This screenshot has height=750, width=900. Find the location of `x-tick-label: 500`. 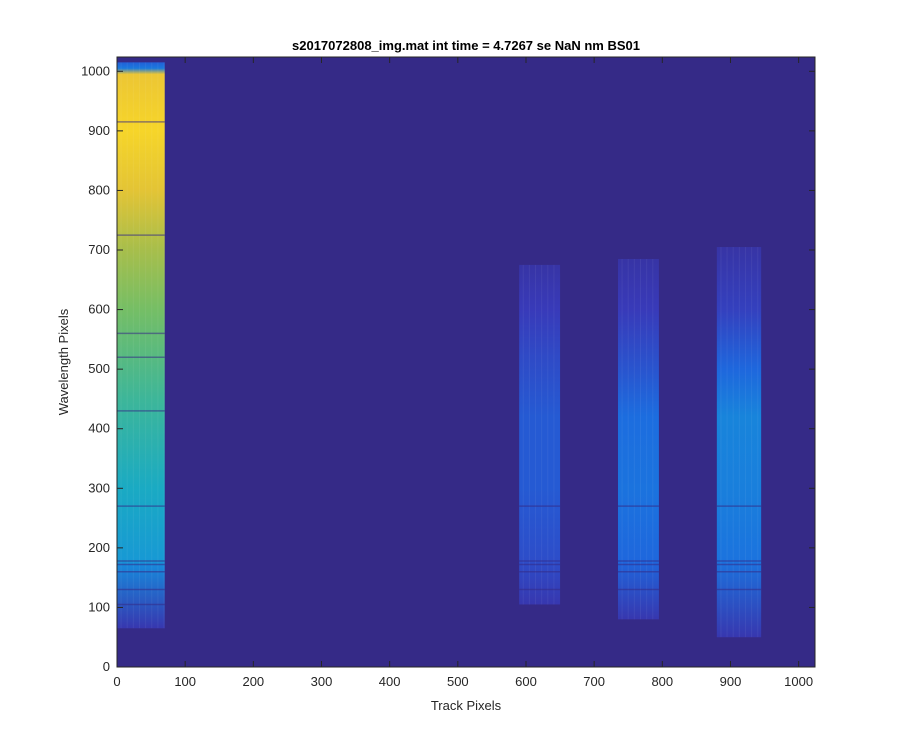

x-tick-label: 500 is located at coordinates (458, 681).